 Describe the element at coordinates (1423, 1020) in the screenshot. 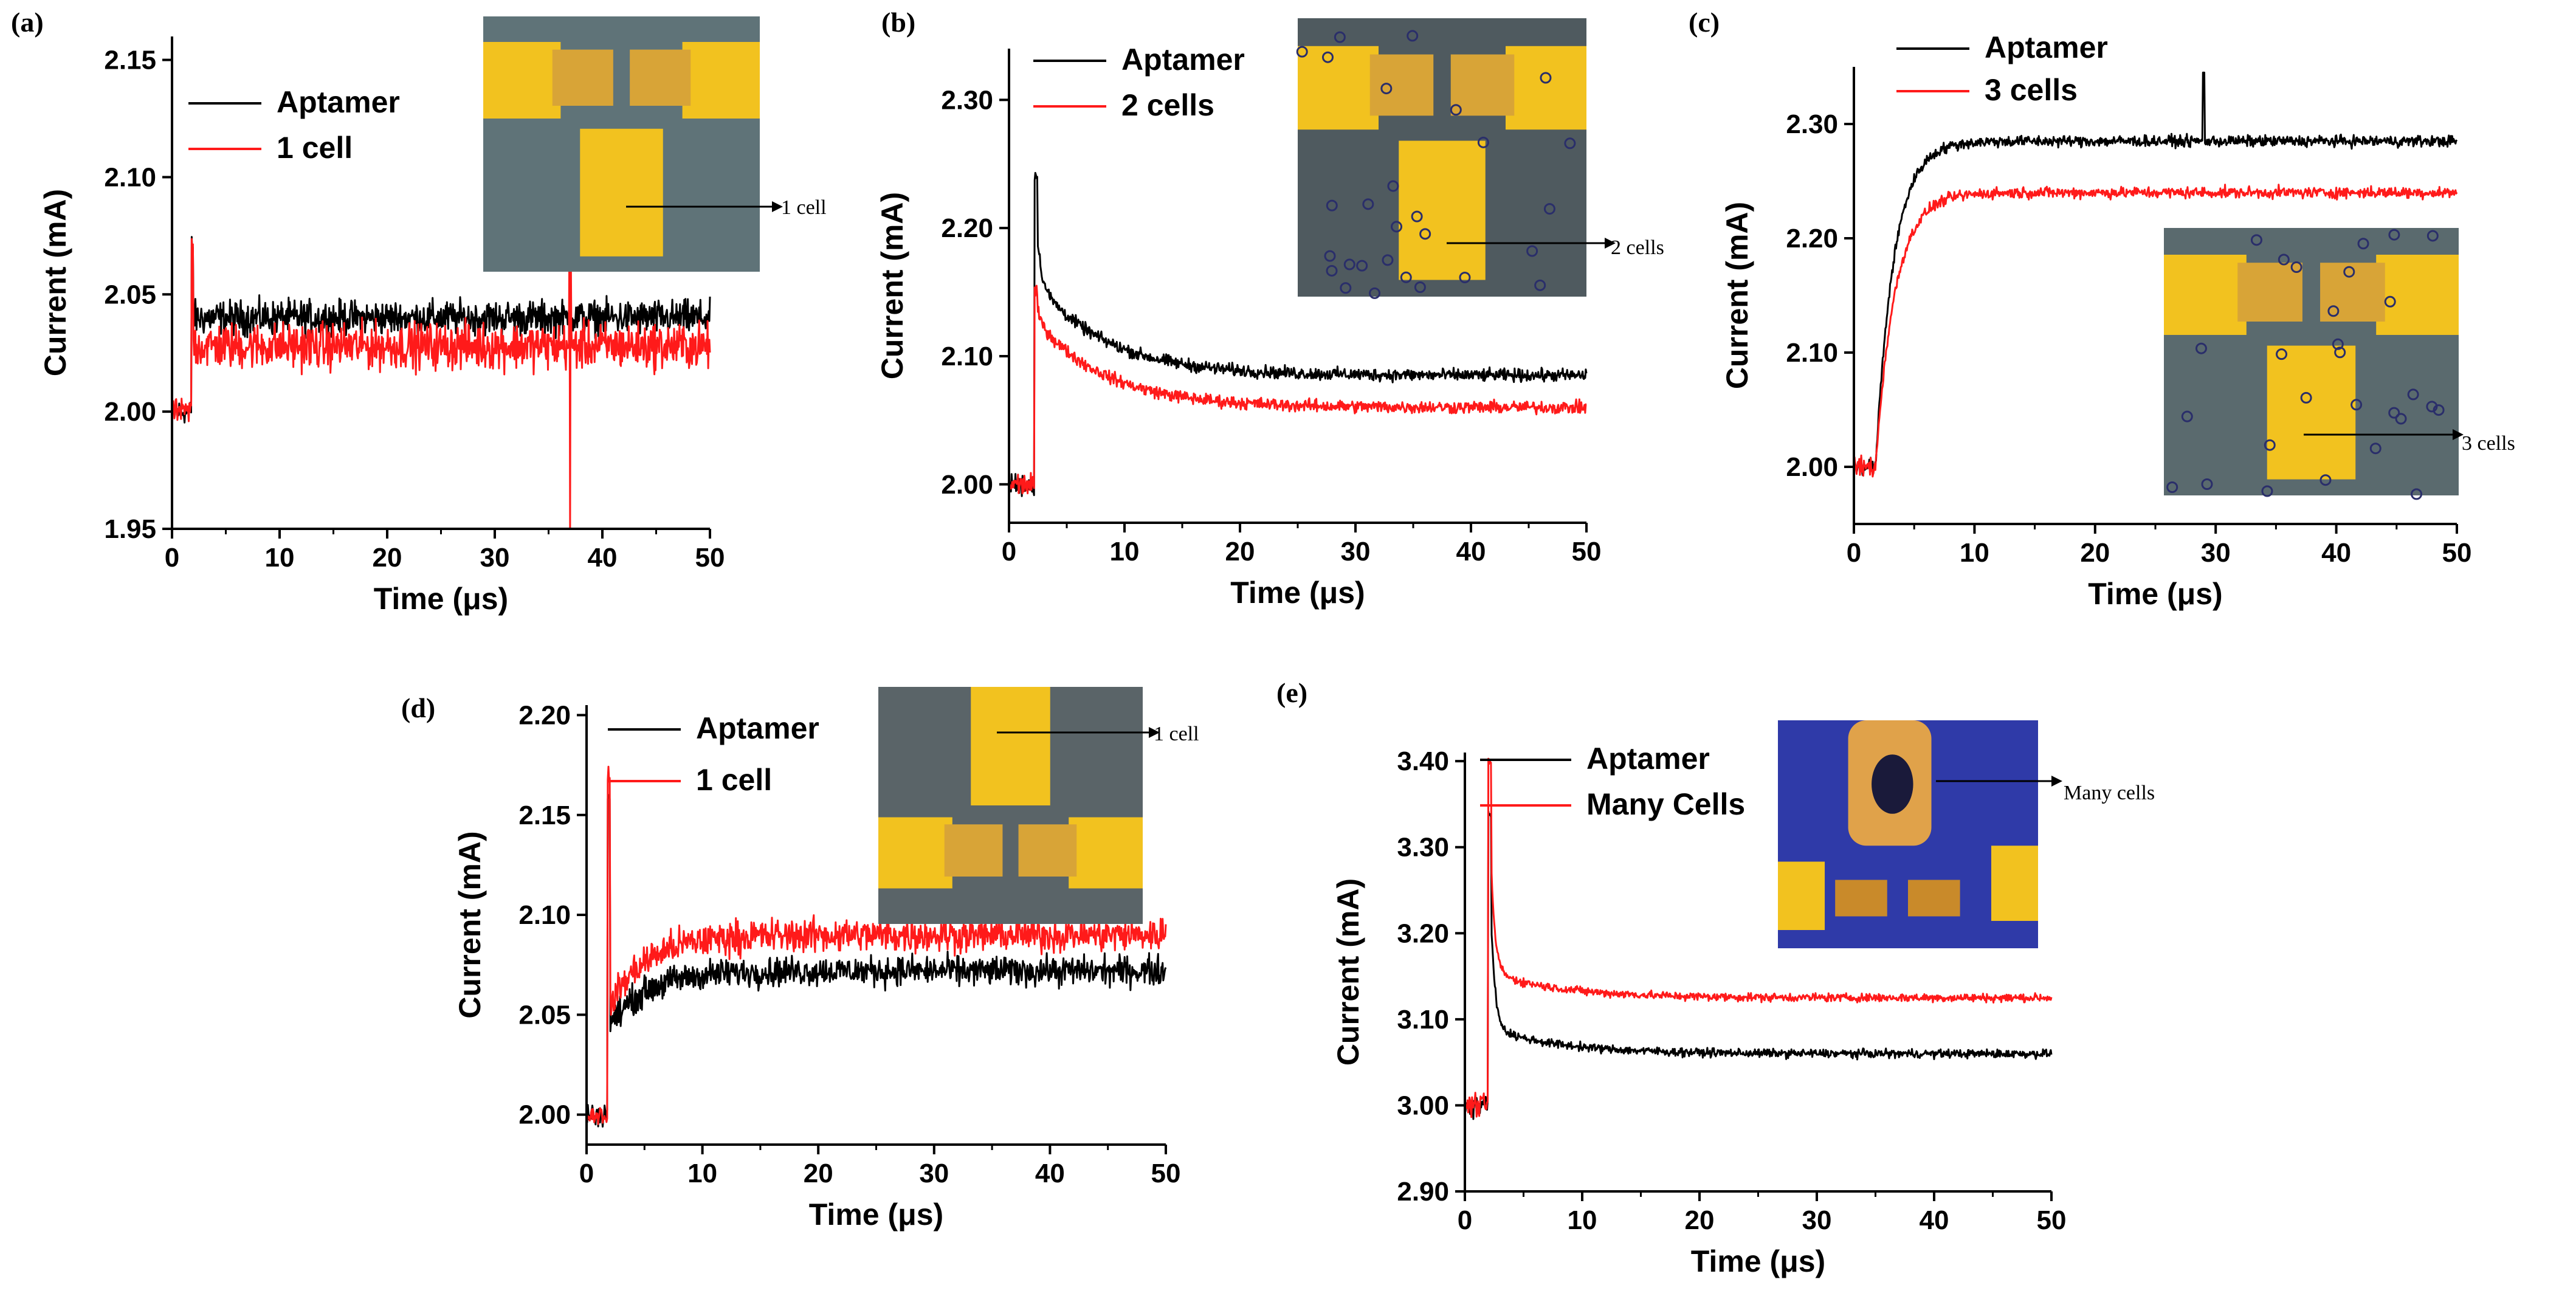

I see `y-tick-label: 3.10` at that location.